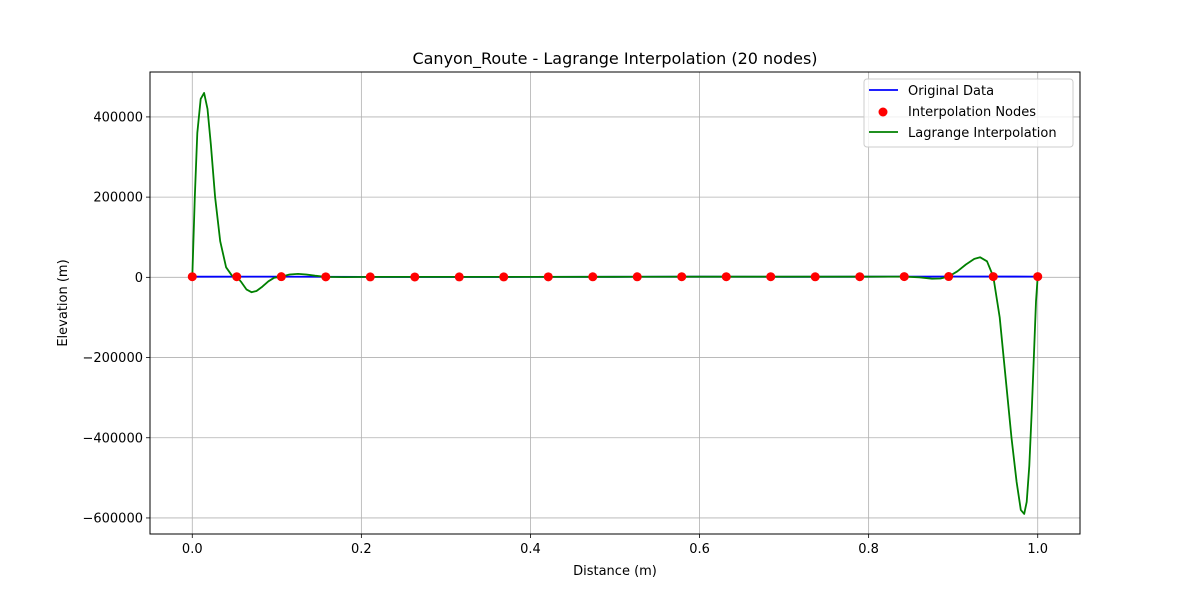 Image resolution: width=1200 pixels, height=600 pixels. What do you see at coordinates (361, 549) in the screenshot?
I see `x-tick-label: 0.2` at bounding box center [361, 549].